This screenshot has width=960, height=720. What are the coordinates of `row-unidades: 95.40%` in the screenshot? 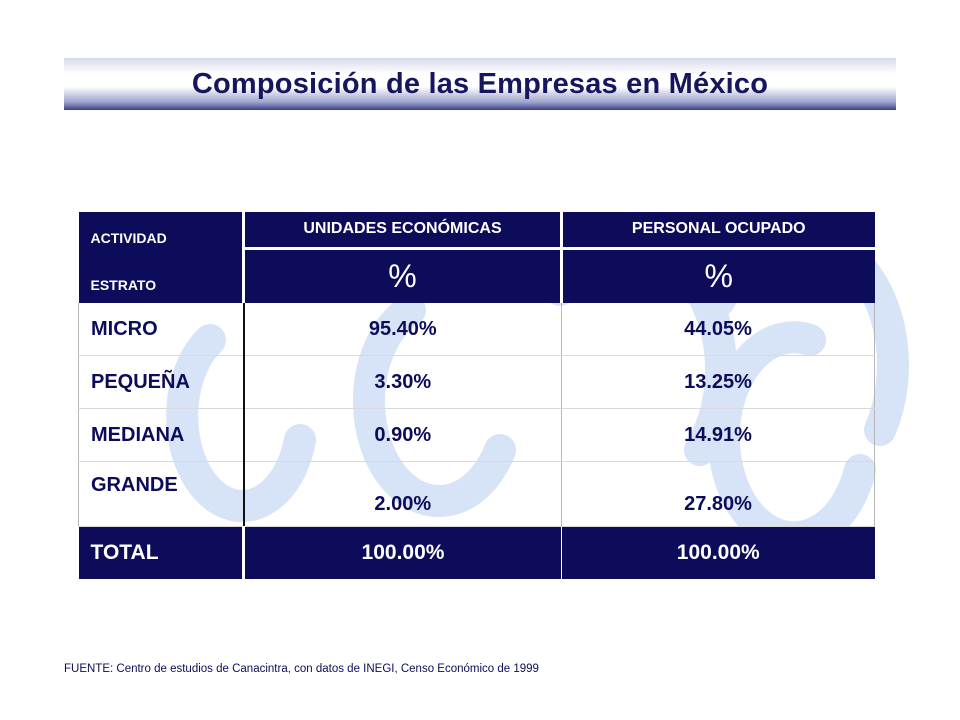 It's located at (402, 329).